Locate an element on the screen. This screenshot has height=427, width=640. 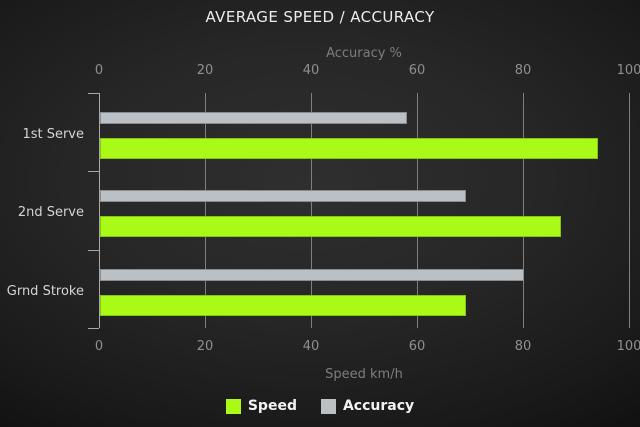
bottom-axis-title: Speed km/h is located at coordinates (364, 374).